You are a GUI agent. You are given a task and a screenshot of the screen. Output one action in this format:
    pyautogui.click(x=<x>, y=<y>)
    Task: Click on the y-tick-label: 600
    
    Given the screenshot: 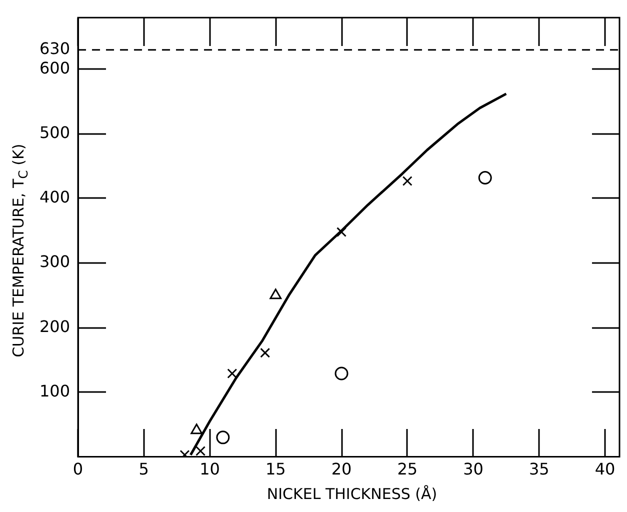 What is the action you would take?
    pyautogui.click(x=54, y=68)
    